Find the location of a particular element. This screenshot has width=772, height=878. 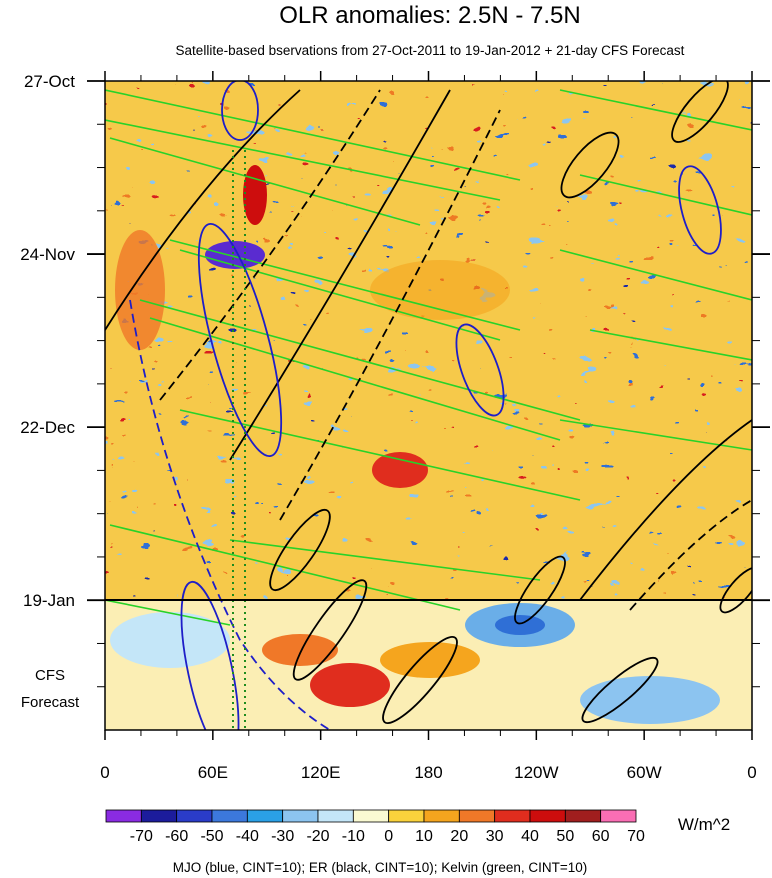

x-tick-label: 120W is located at coordinates (536, 772).